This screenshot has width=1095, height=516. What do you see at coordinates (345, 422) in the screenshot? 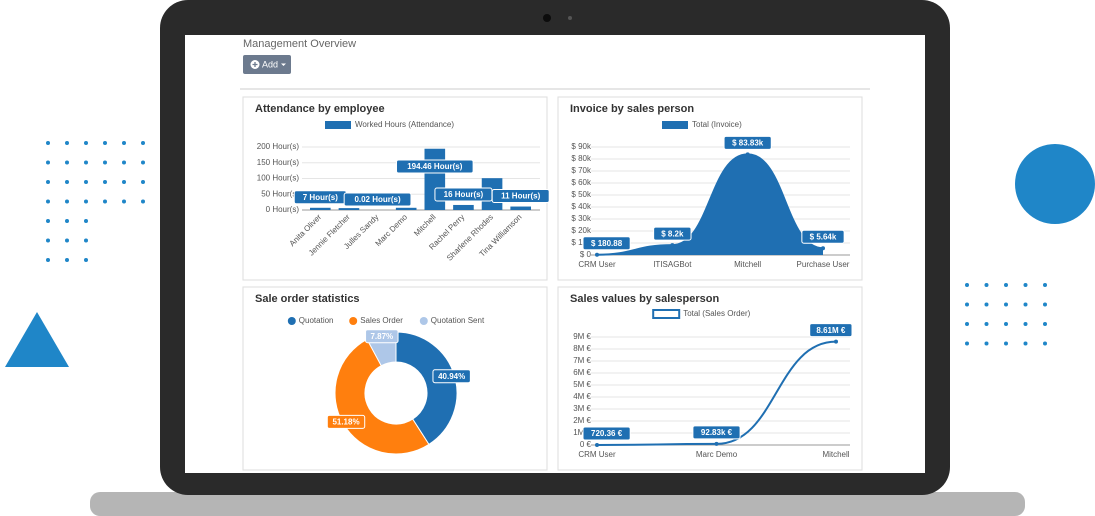
I see `value-label: 51.18%` at bounding box center [345, 422].